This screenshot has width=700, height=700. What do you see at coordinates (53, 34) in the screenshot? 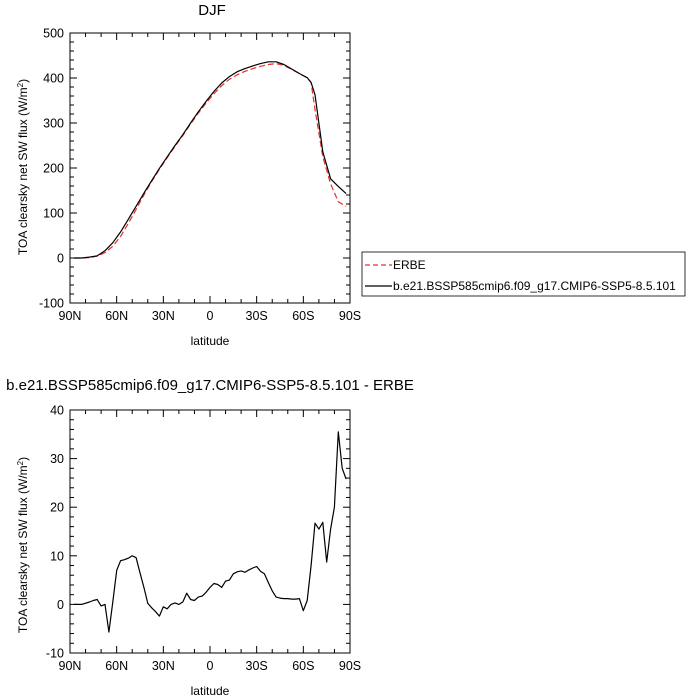
I see `y-tick-label: 500` at bounding box center [53, 34].